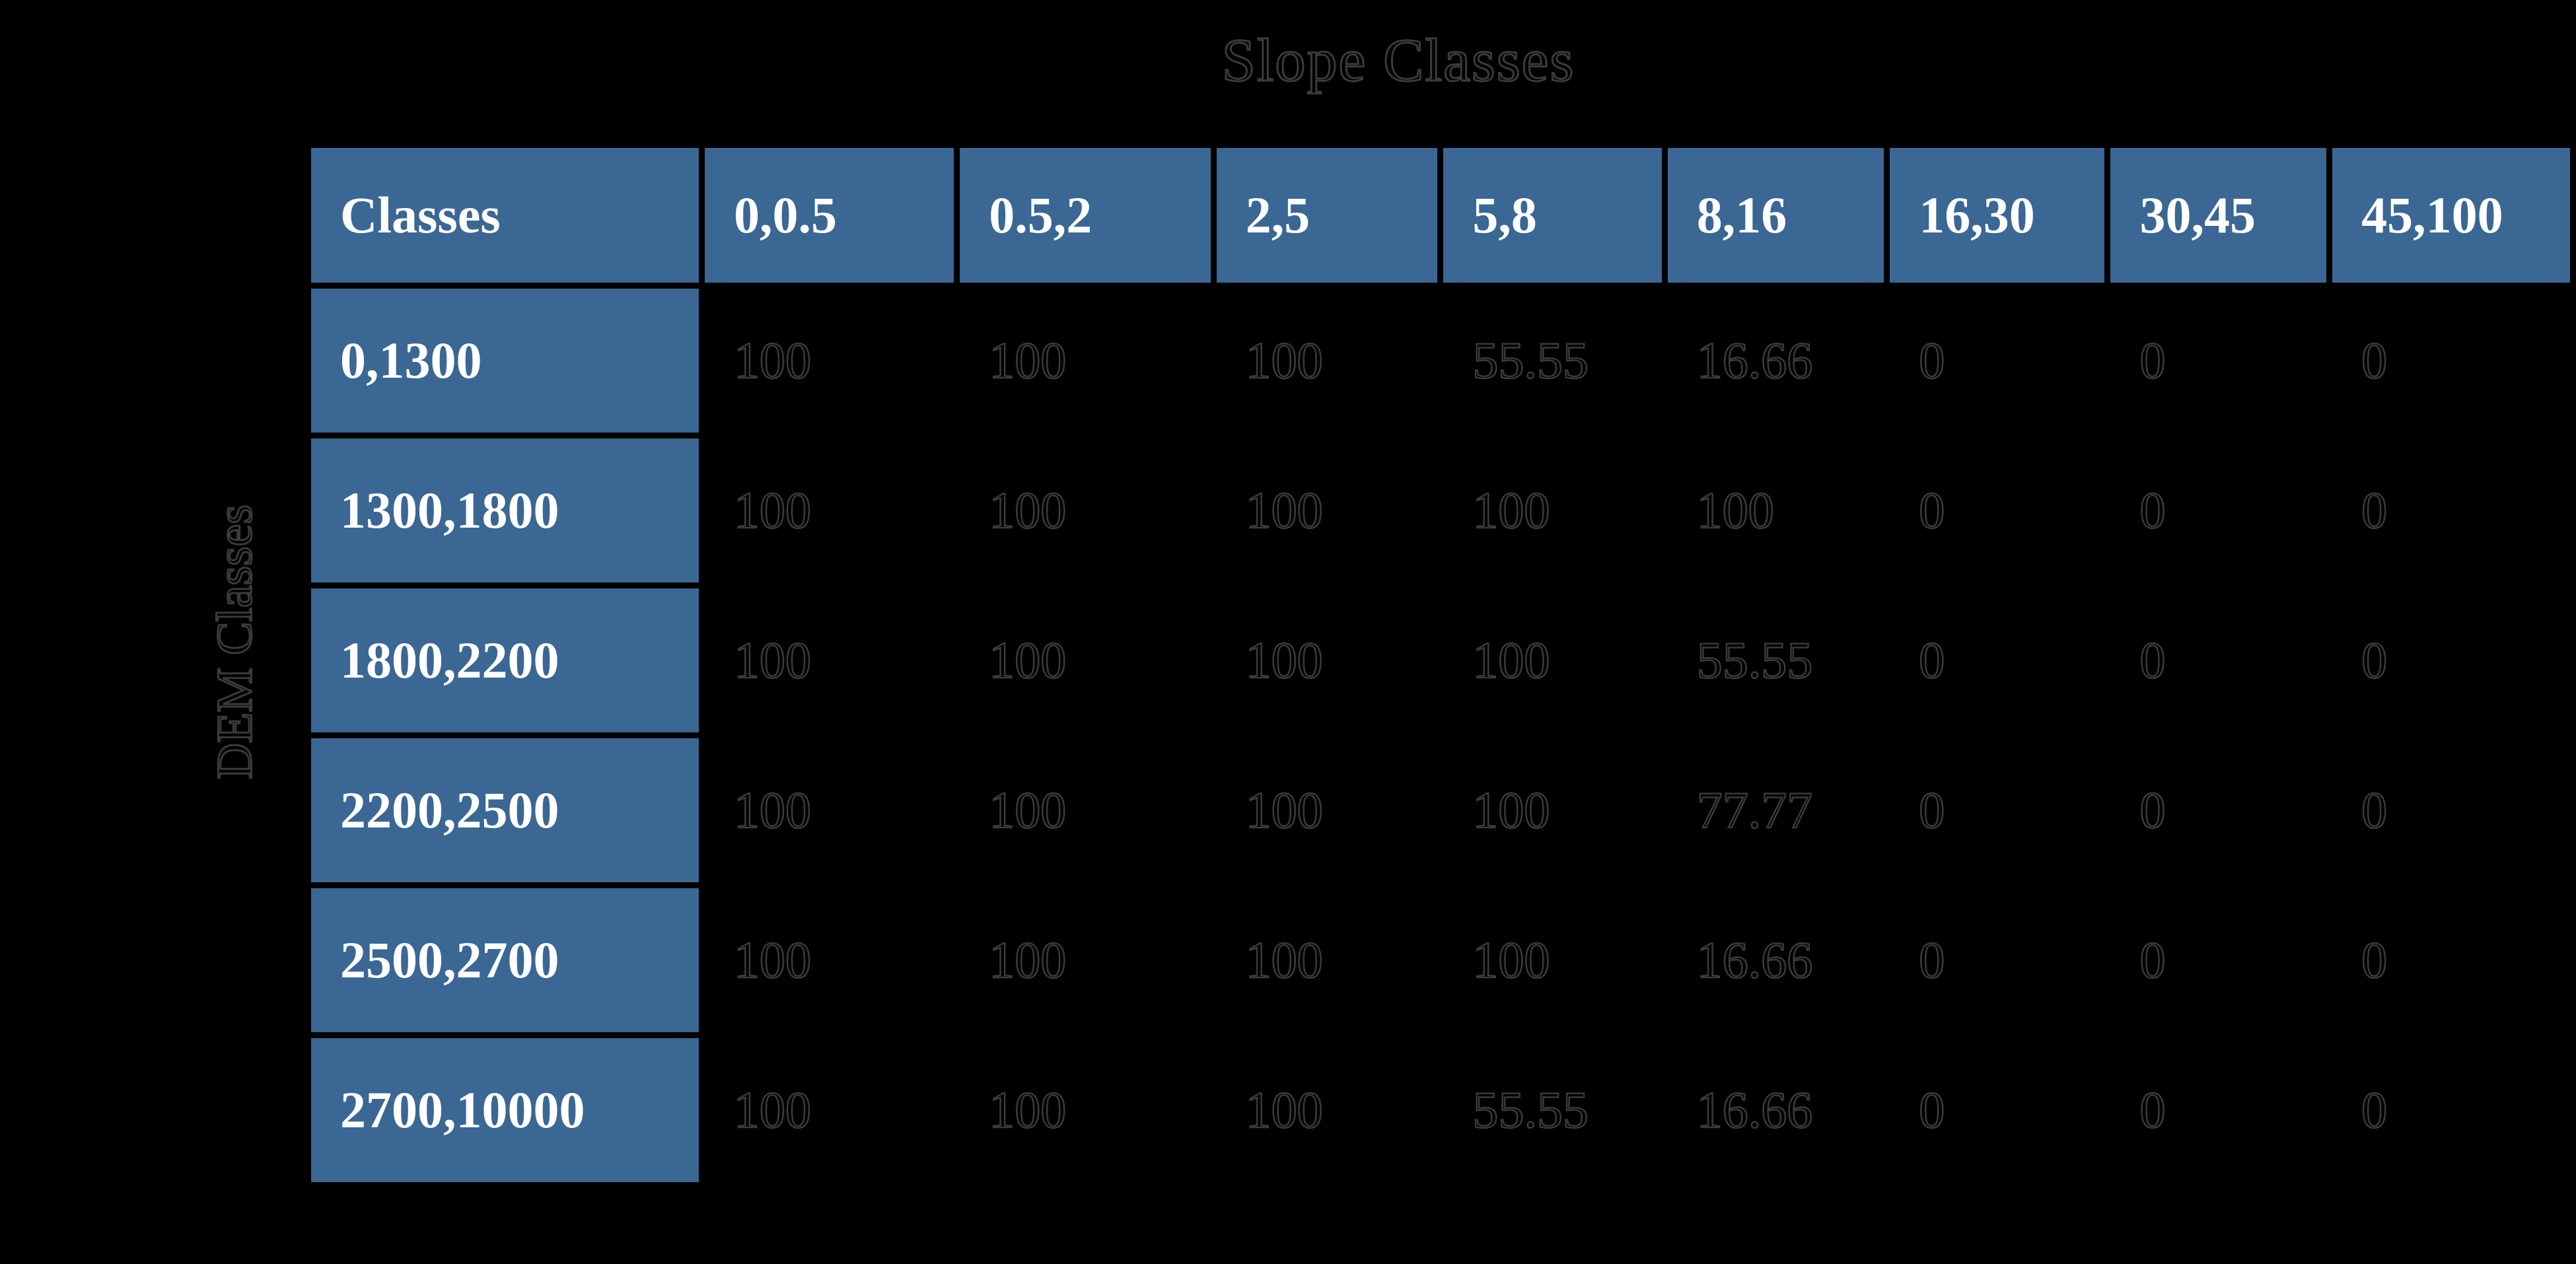 The width and height of the screenshot is (2576, 1264). Describe the element at coordinates (505, 1110) in the screenshot. I see `row-label-cell: 2700,10000` at that location.